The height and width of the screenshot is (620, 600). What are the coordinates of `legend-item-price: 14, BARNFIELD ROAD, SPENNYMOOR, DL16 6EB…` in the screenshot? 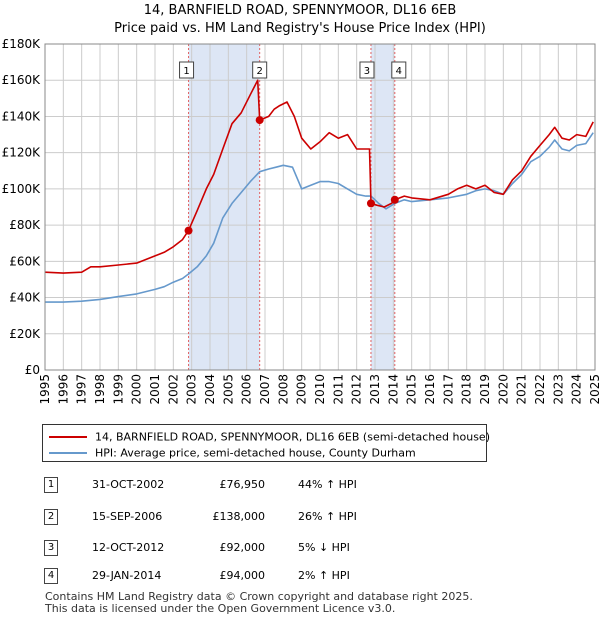 It's located at (269, 437).